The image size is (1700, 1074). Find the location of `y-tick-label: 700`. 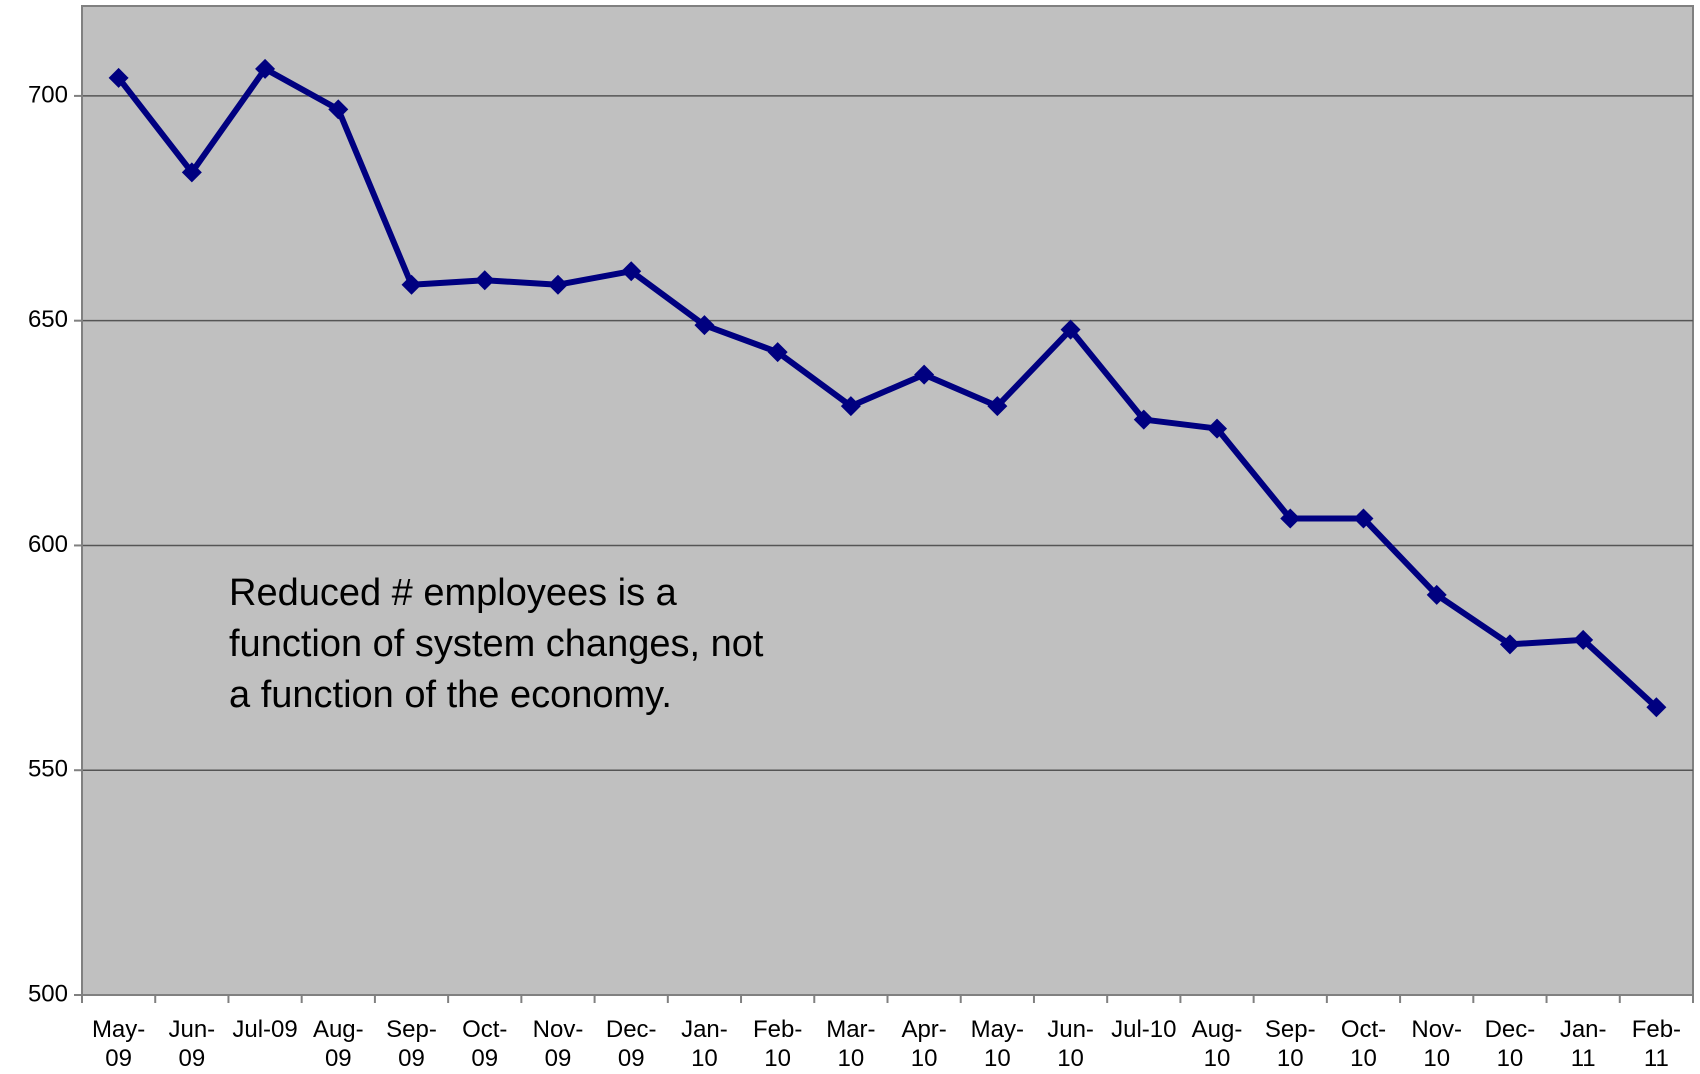

y-tick-label: 700 is located at coordinates (48, 94).